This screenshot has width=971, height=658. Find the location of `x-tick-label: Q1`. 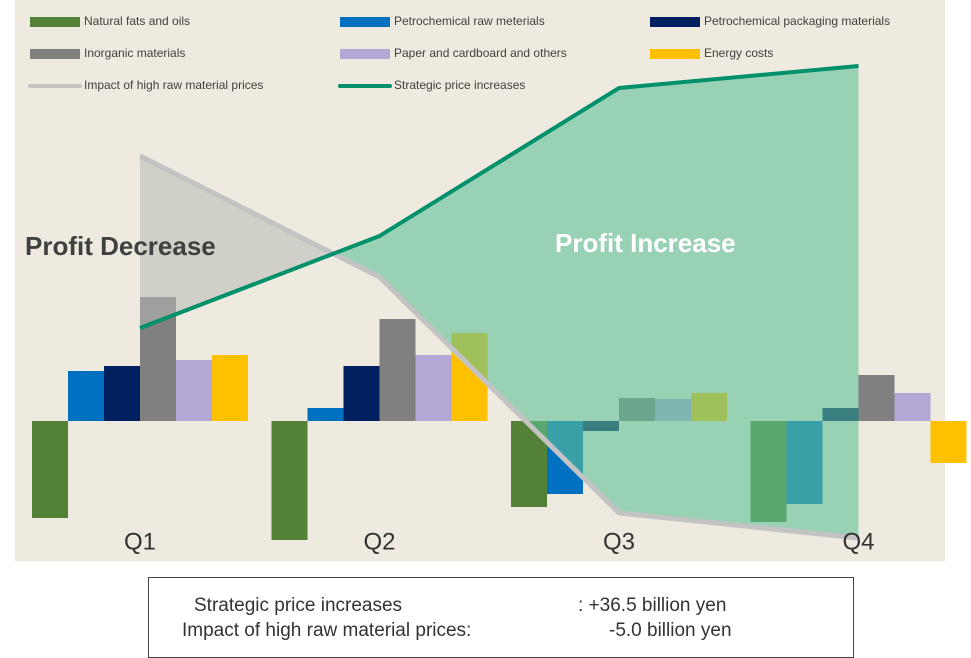

x-tick-label: Q1 is located at coordinates (140, 541).